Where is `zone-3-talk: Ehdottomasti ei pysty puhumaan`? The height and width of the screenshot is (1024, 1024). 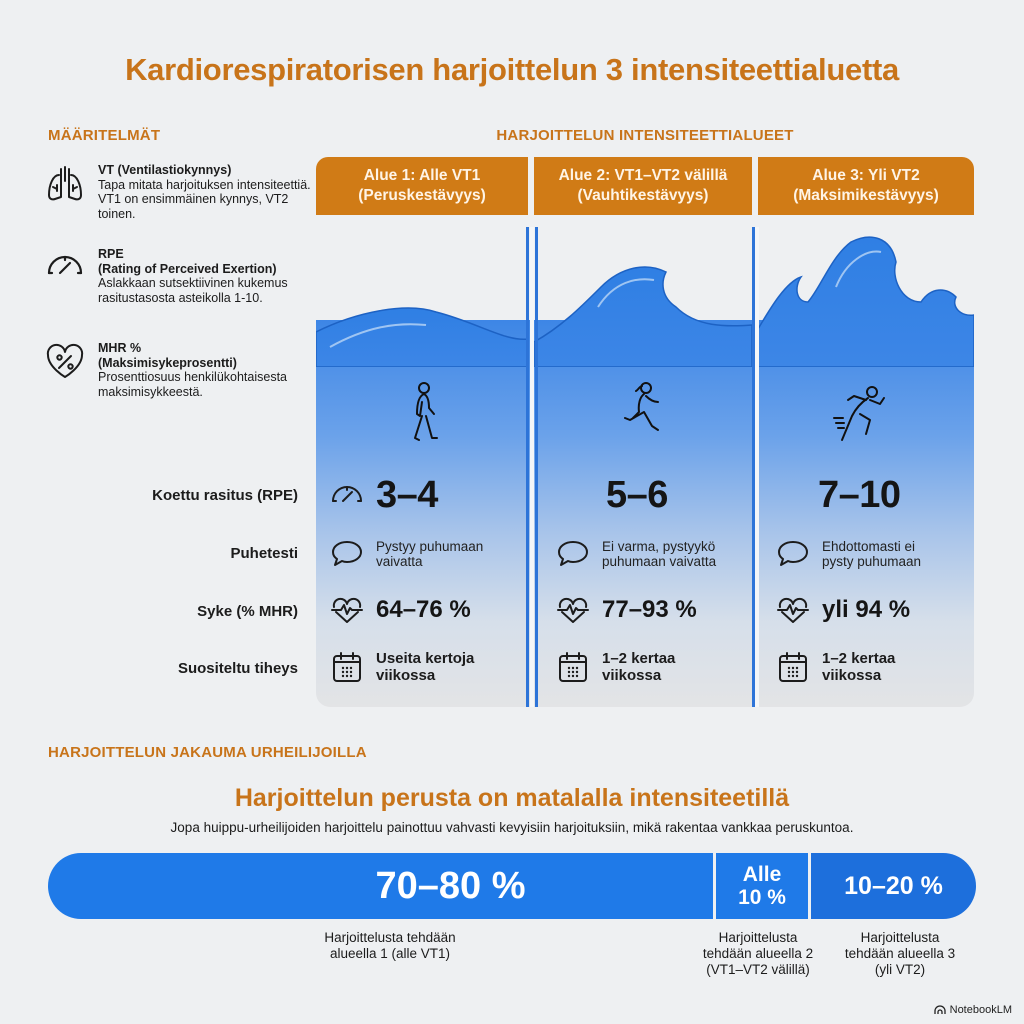
zone-3-talk: Ehdottomasti ei pysty puhumaan is located at coordinates (848, 554).